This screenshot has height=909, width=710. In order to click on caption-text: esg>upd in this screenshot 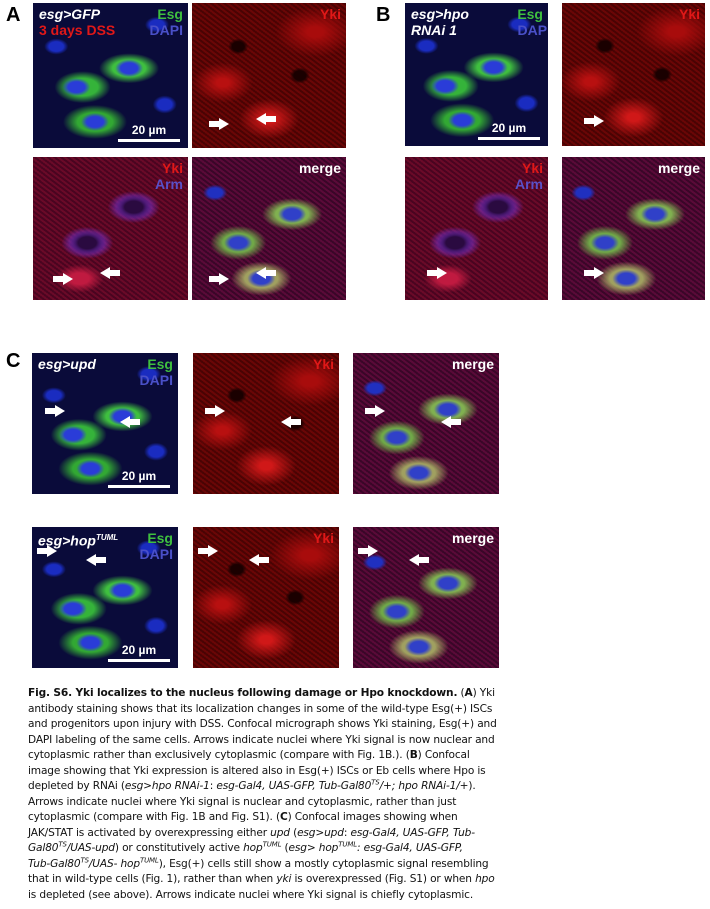, I will do `click(320, 832)`.